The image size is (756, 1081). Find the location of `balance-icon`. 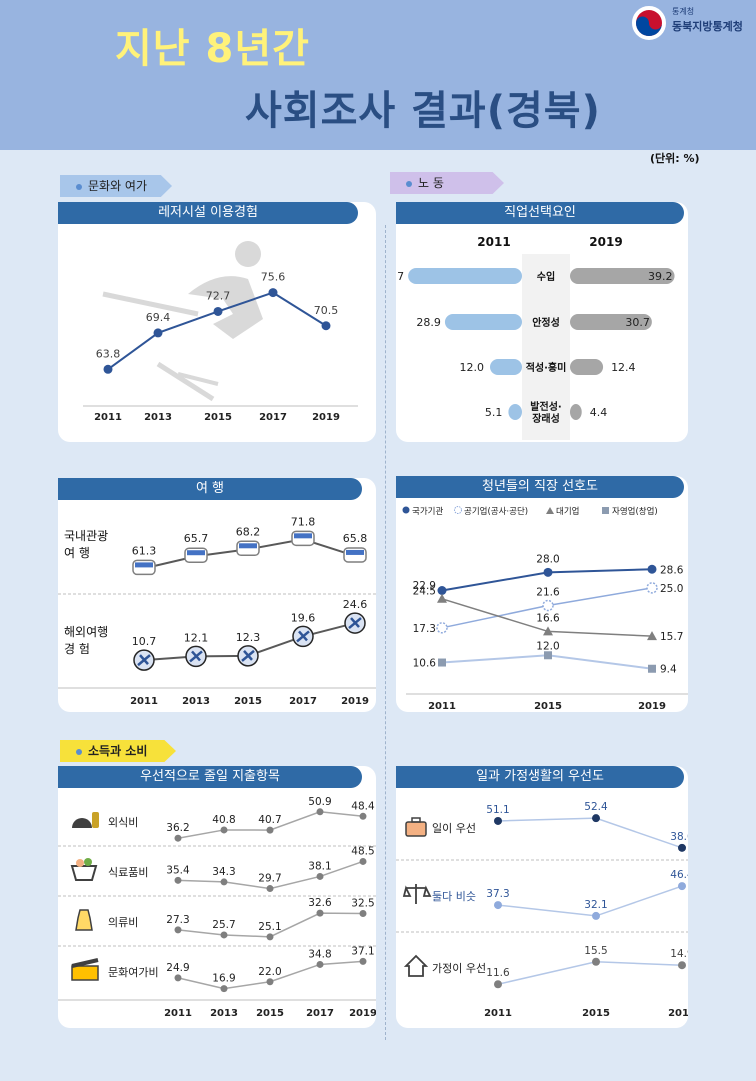

balance-icon is located at coordinates (417, 894).